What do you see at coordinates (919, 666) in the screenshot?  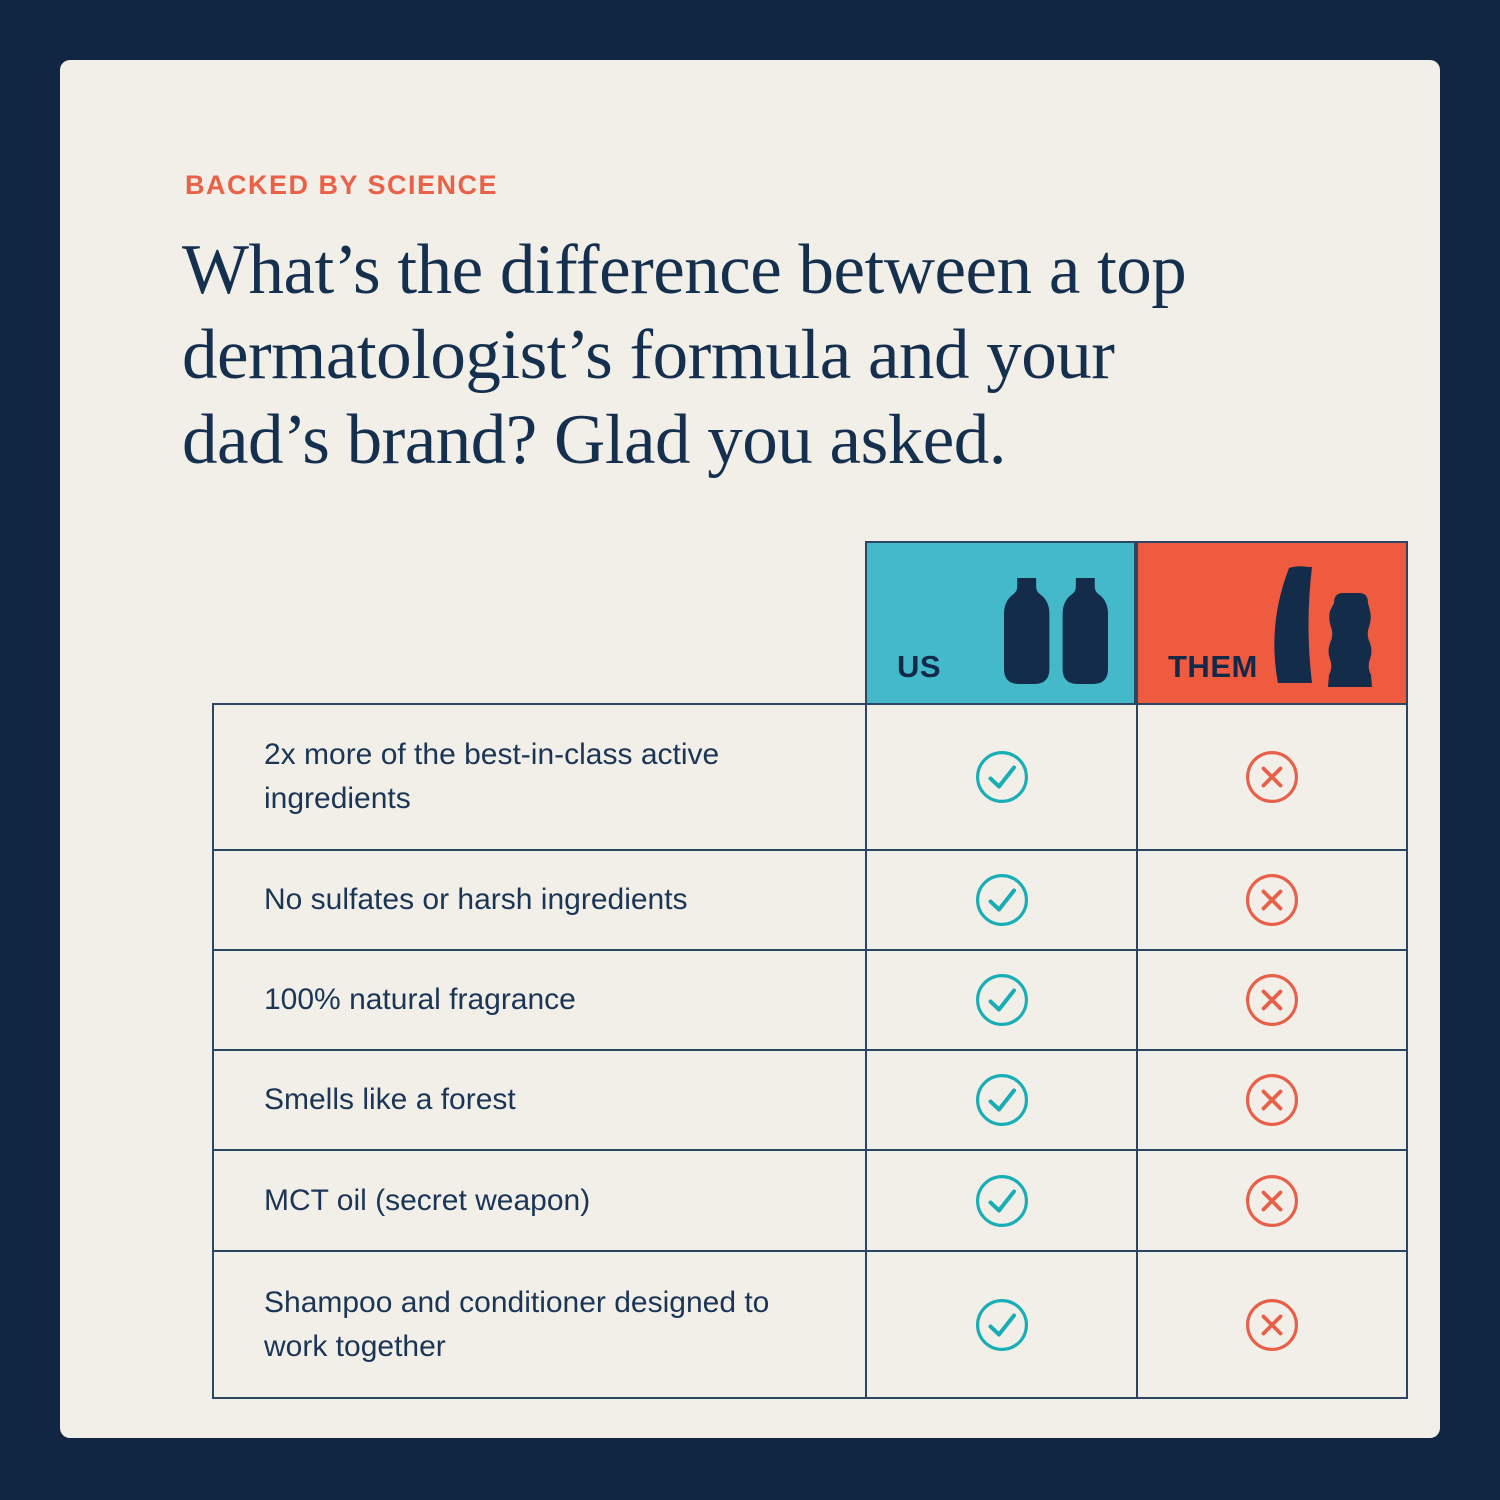 I see `column-label-us: US` at bounding box center [919, 666].